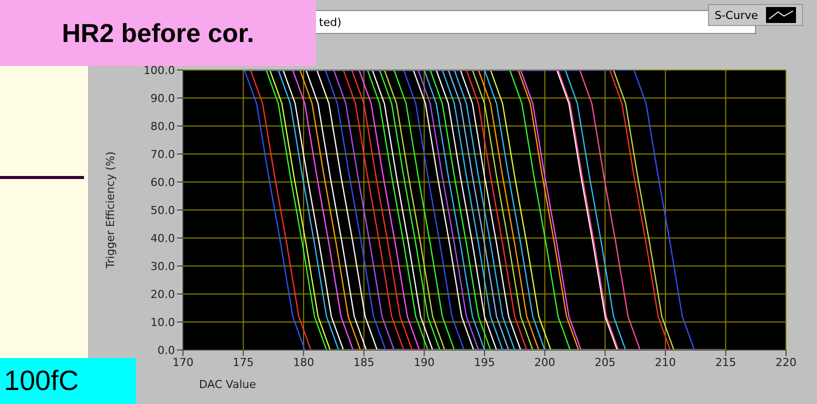  What do you see at coordinates (110, 211) in the screenshot?
I see `y-axis-title: Trigger Efficiency (%)` at bounding box center [110, 211].